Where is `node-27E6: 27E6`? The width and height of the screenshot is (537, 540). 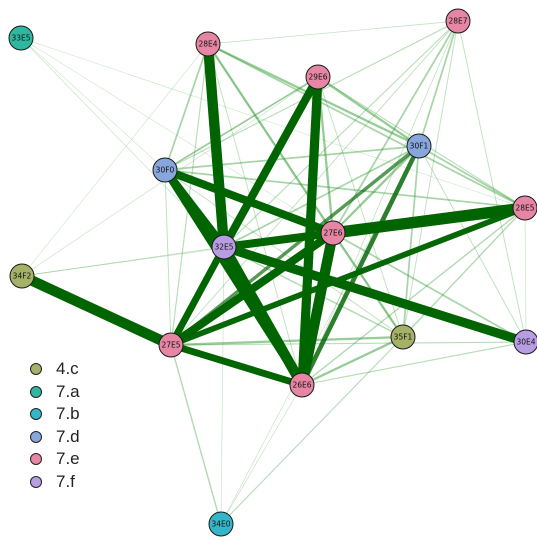
node-27E6: 27E6 is located at coordinates (333, 233).